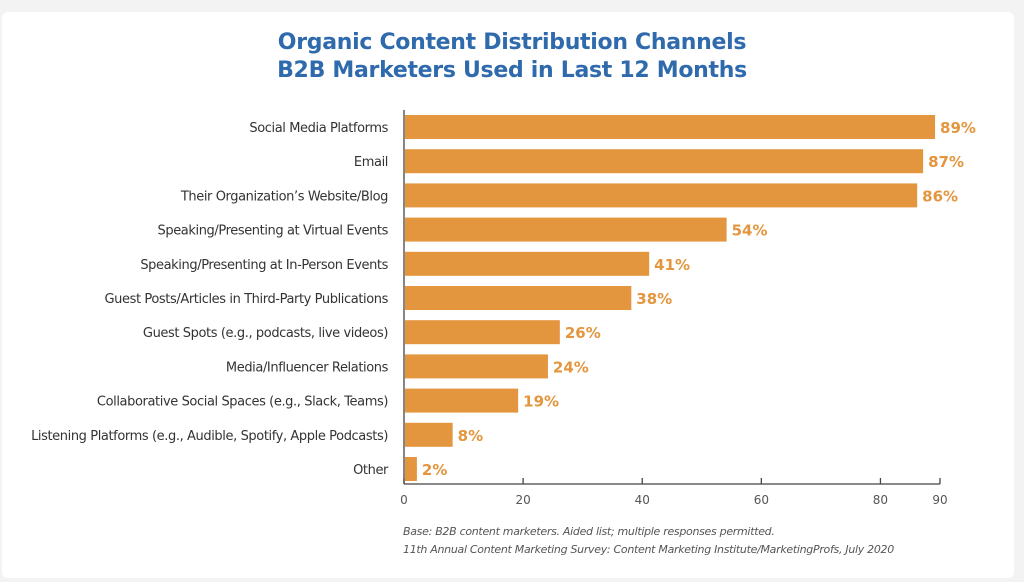  Describe the element at coordinates (940, 196) in the screenshot. I see `bar-value-label: 86%` at that location.